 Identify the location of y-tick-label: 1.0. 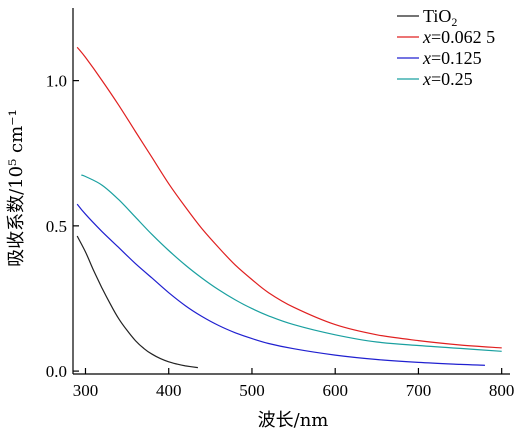
(56, 81).